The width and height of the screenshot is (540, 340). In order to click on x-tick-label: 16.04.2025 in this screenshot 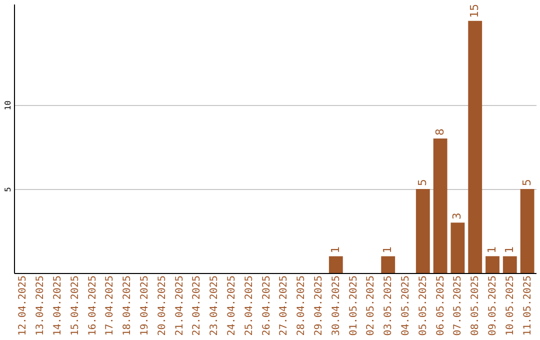, I will do `click(92, 306)`.